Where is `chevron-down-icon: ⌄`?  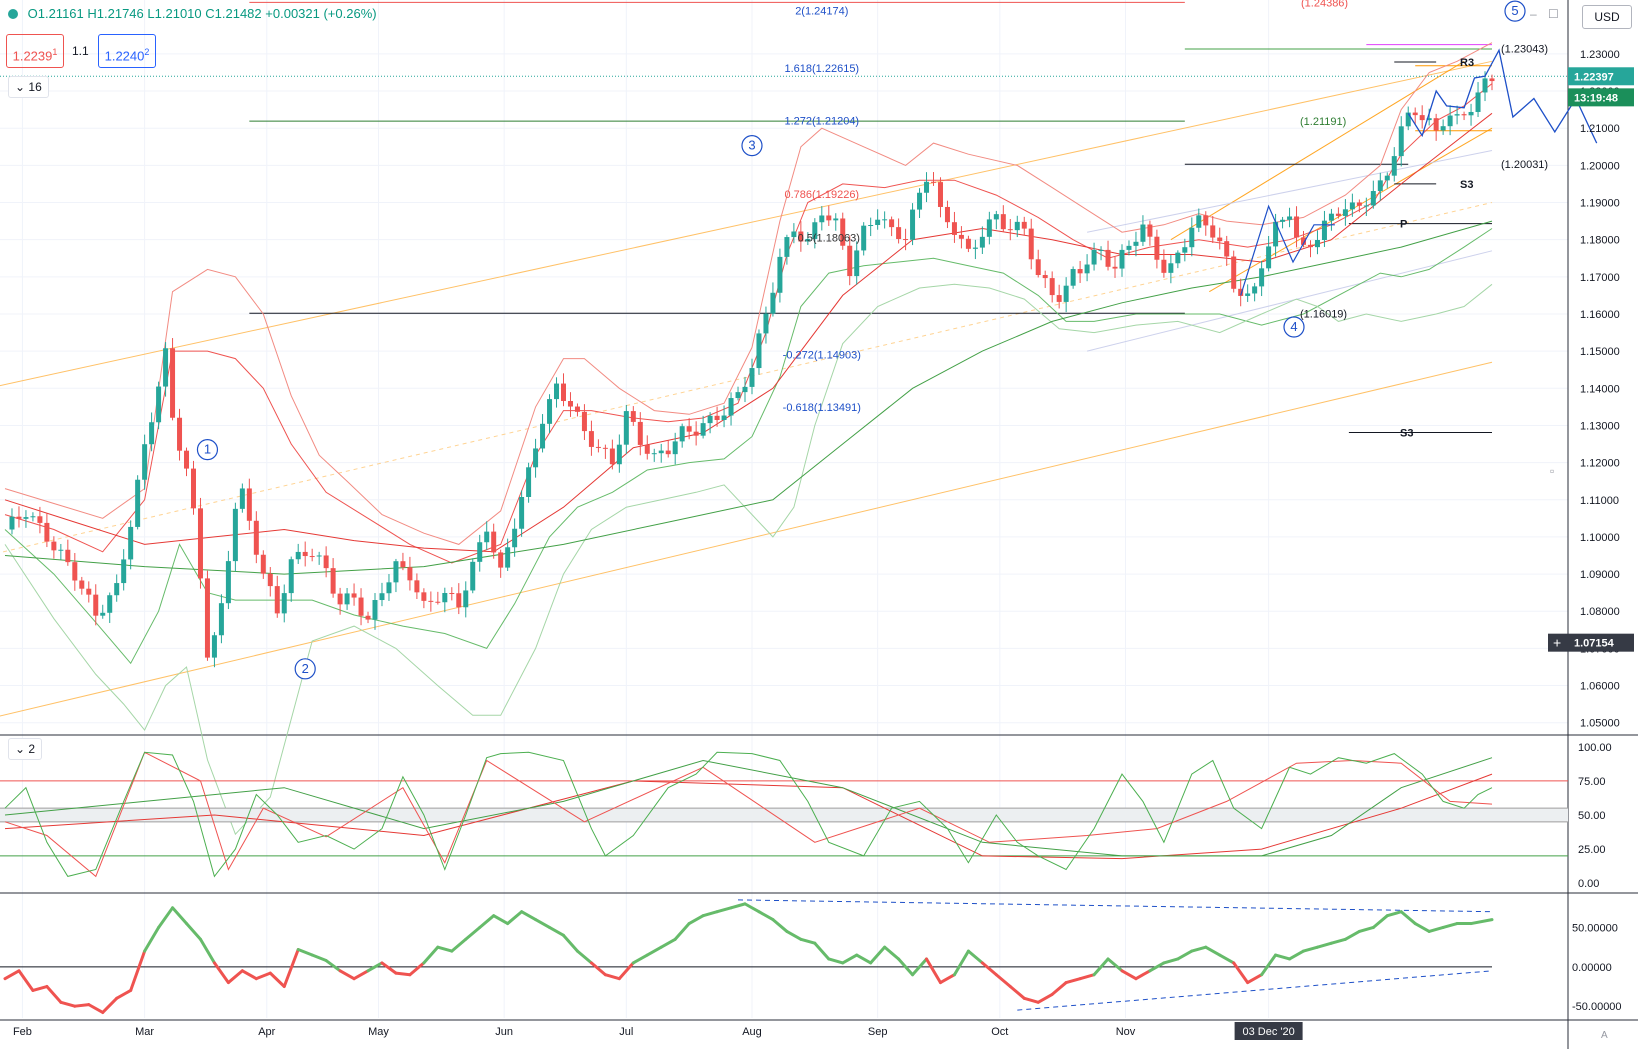 chevron-down-icon: ⌄ is located at coordinates (20, 87).